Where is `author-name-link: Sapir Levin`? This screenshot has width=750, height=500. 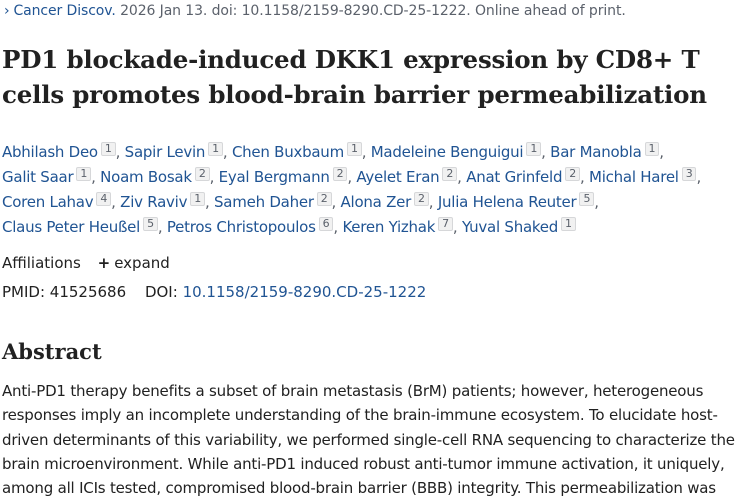 author-name-link: Sapir Levin is located at coordinates (165, 152).